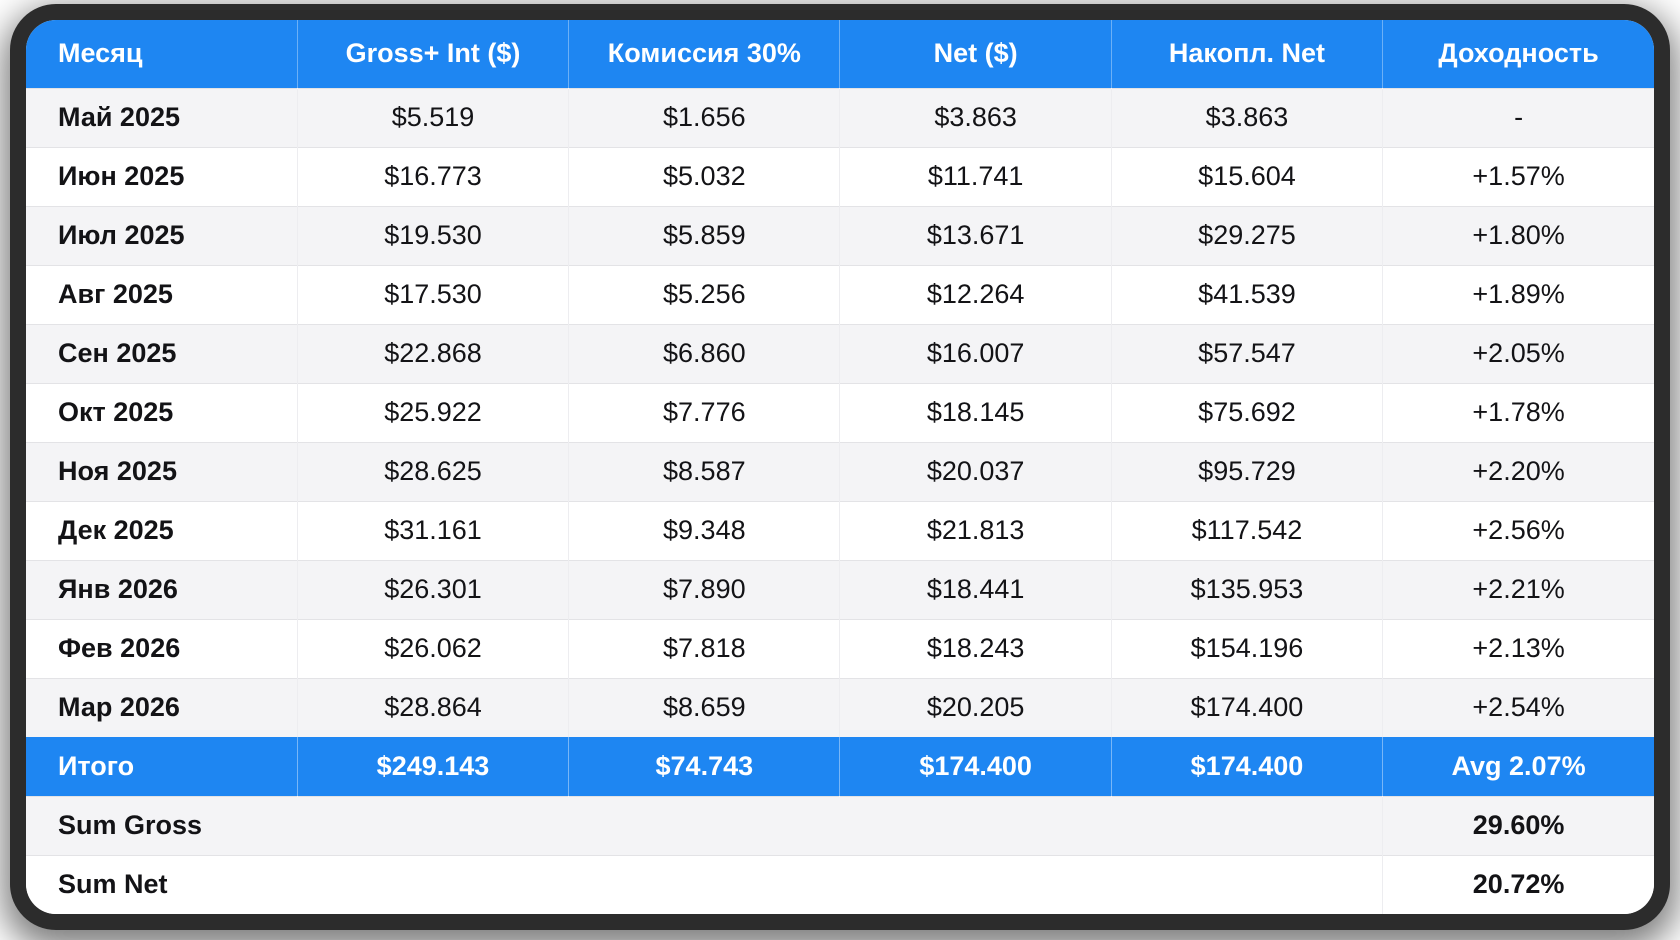  I want to click on month-cell: Фев 2026, so click(162, 648).